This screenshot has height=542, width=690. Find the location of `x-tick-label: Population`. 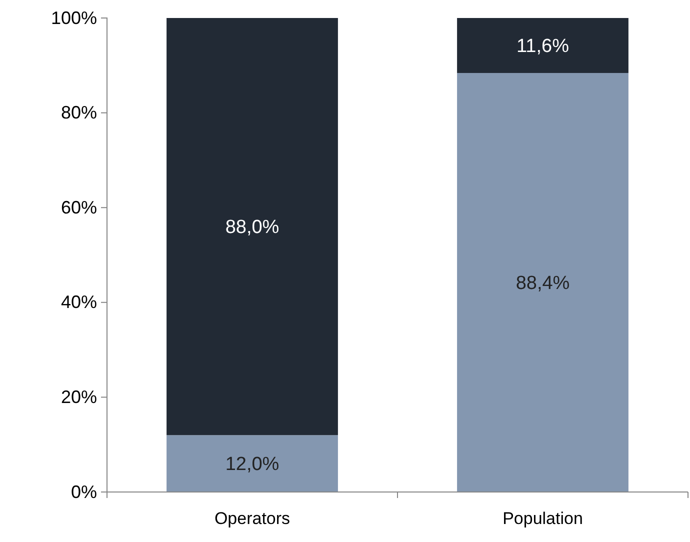

x-tick-label: Population is located at coordinates (542, 518).